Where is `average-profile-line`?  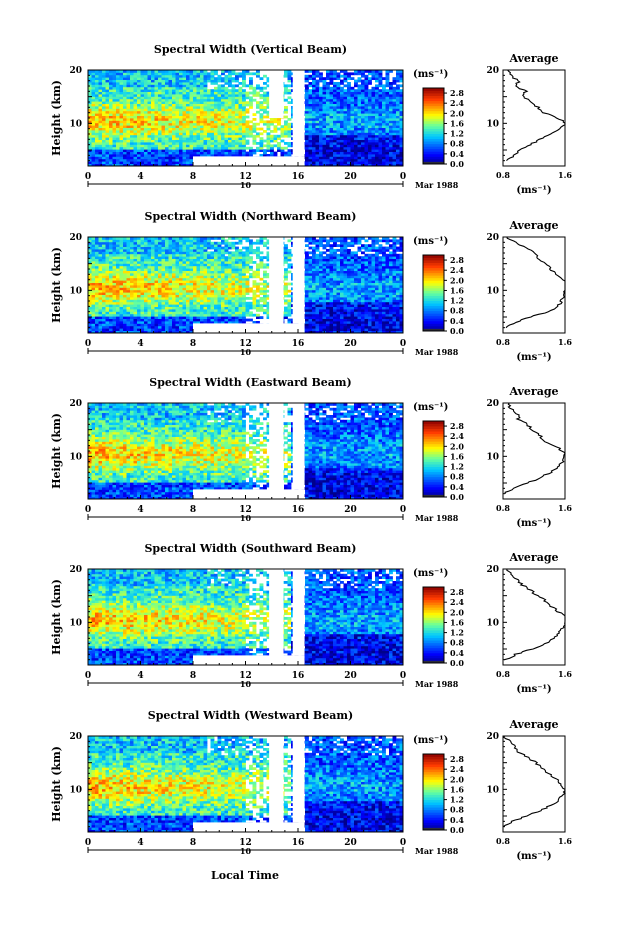 average-profile-line is located at coordinates (536, 115).